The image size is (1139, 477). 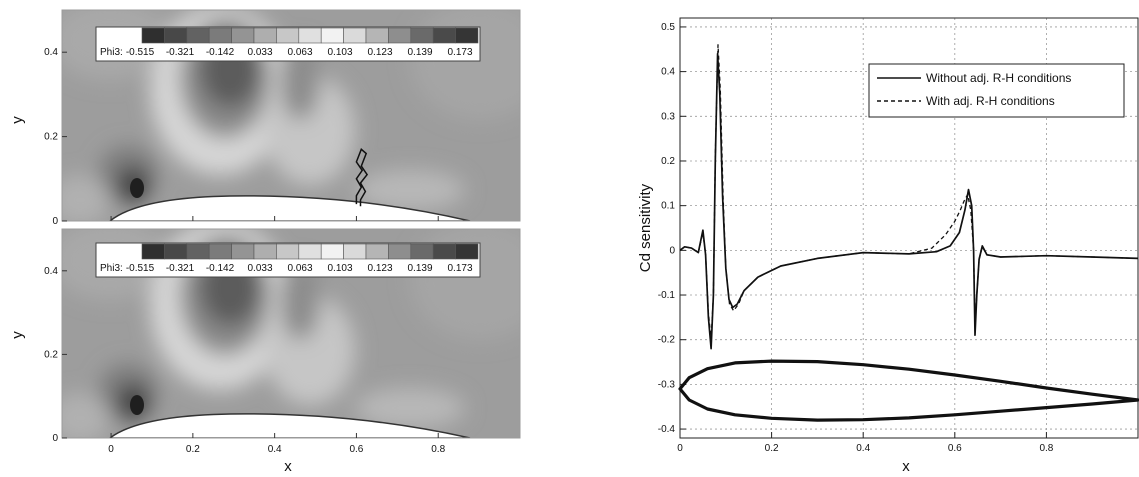 What do you see at coordinates (667, 429) in the screenshot?
I see `y-tick-label: -0.4` at bounding box center [667, 429].